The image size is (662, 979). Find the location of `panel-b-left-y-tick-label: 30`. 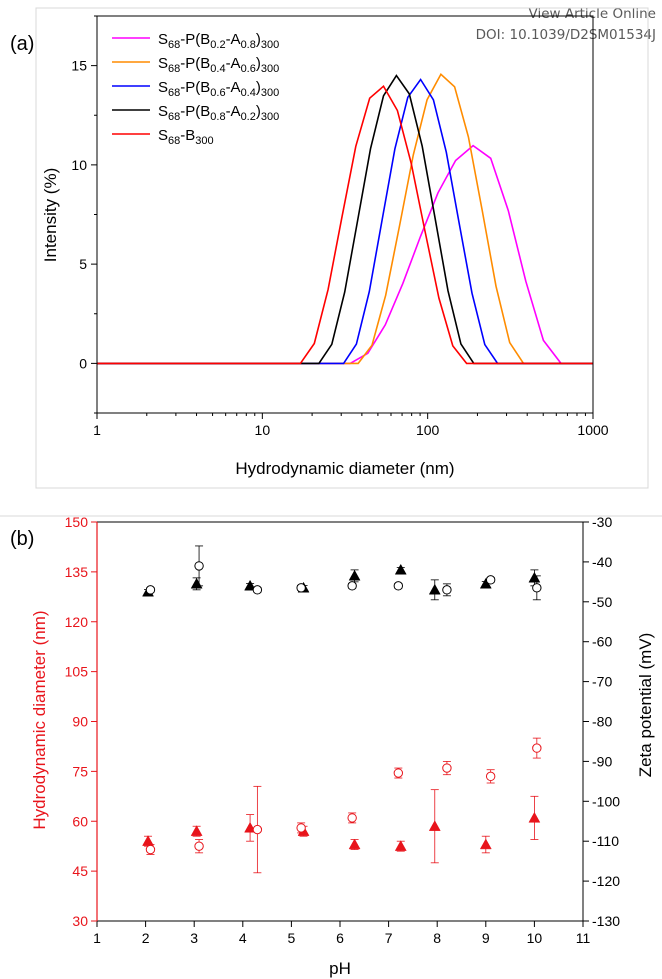

panel-b-left-y-tick-label: 30 is located at coordinates (80, 921).